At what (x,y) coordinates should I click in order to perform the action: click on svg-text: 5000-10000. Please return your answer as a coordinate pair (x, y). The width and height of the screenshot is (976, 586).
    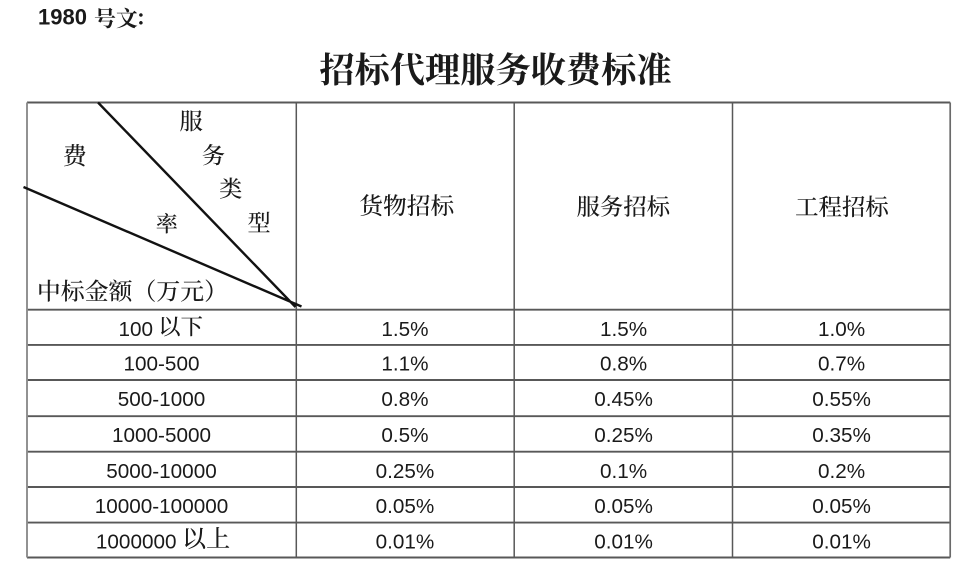
    Looking at the image, I should click on (161, 471).